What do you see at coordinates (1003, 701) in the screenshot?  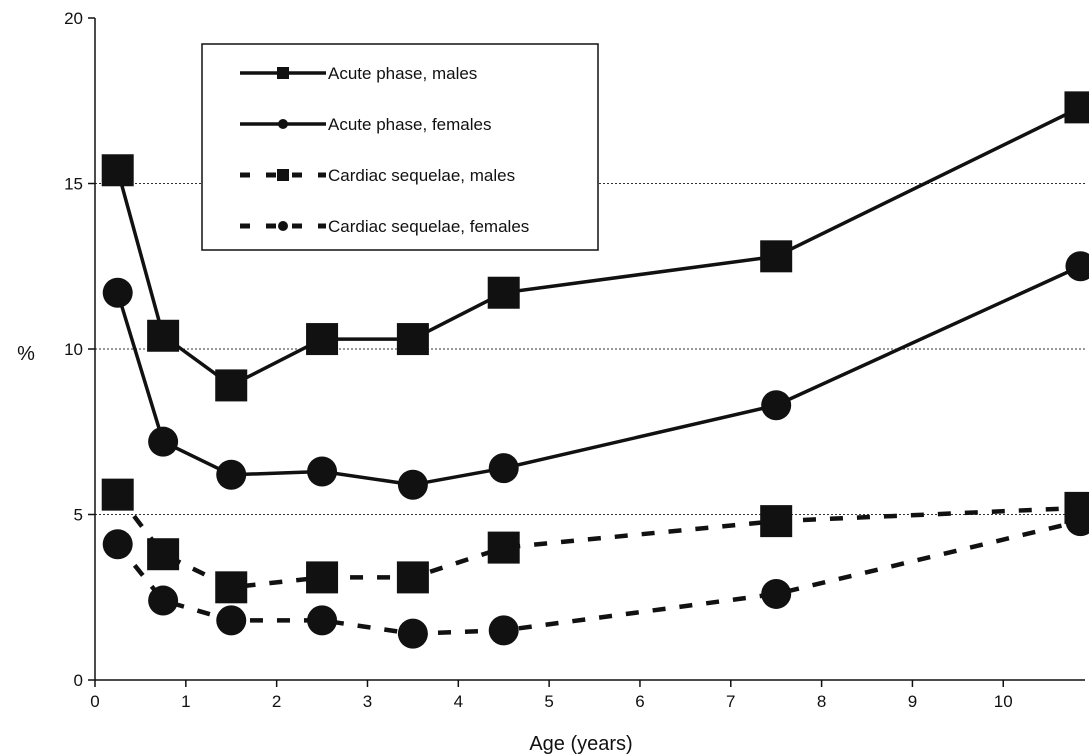 I see `x-tick-label: 10` at bounding box center [1003, 701].